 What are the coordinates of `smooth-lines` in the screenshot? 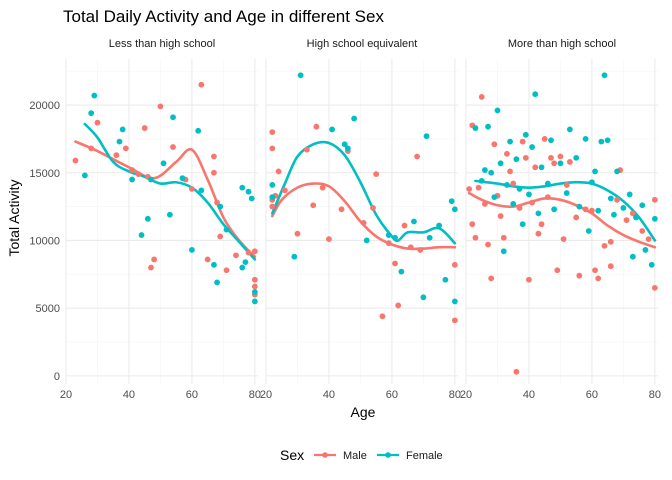 It's located at (364, 195).